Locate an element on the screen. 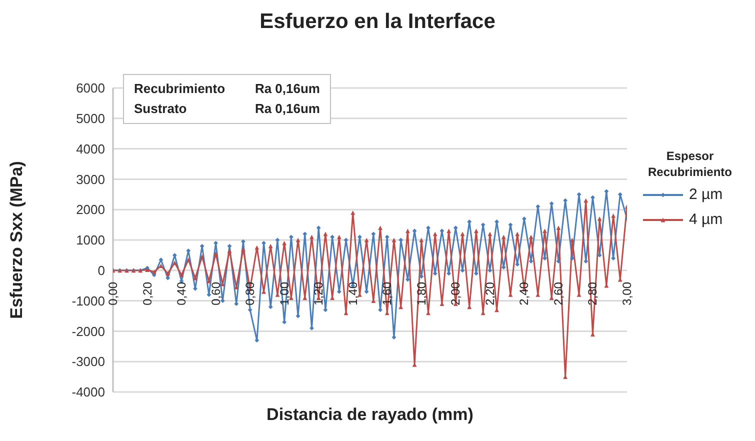 This screenshot has height=441, width=755. chart-title: Esfuerzo en la Interface is located at coordinates (377, 22).